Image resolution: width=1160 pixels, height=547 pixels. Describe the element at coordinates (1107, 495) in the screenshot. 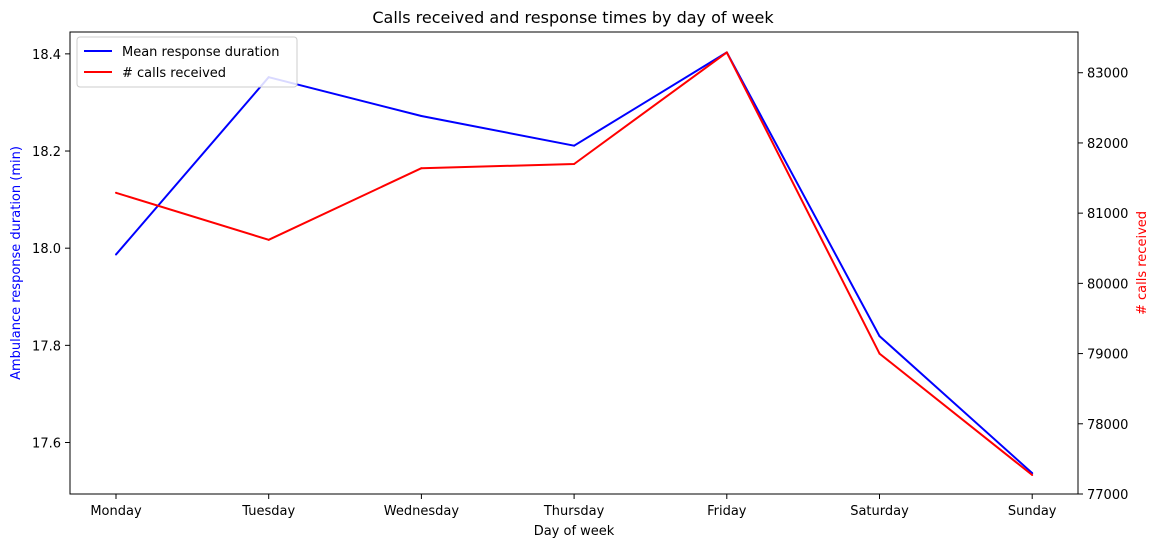

I see `y-right-tick-label: 77000` at that location.